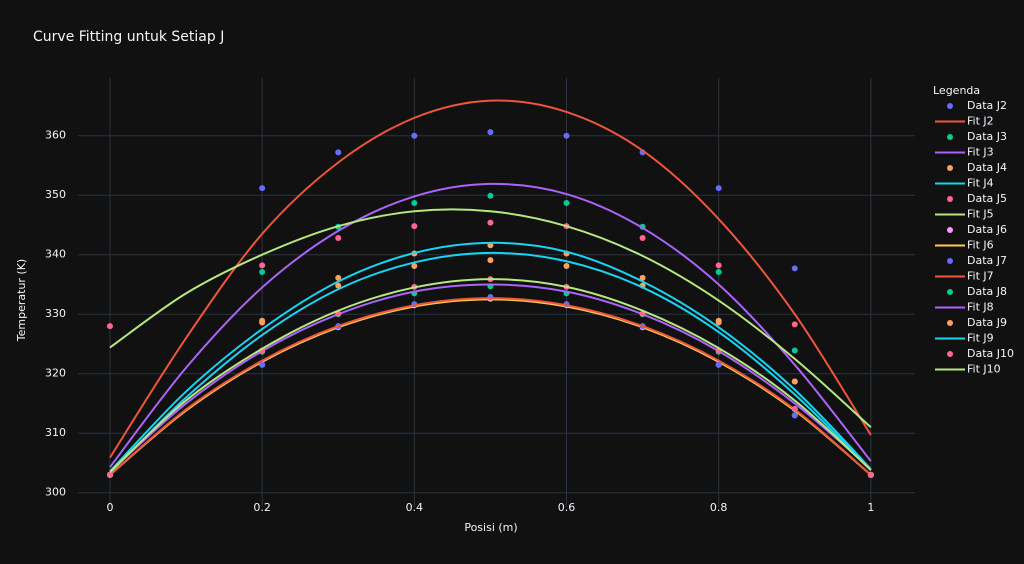 The image size is (1024, 564). Describe the element at coordinates (987, 229) in the screenshot. I see `legend-label: Data J6` at that location.